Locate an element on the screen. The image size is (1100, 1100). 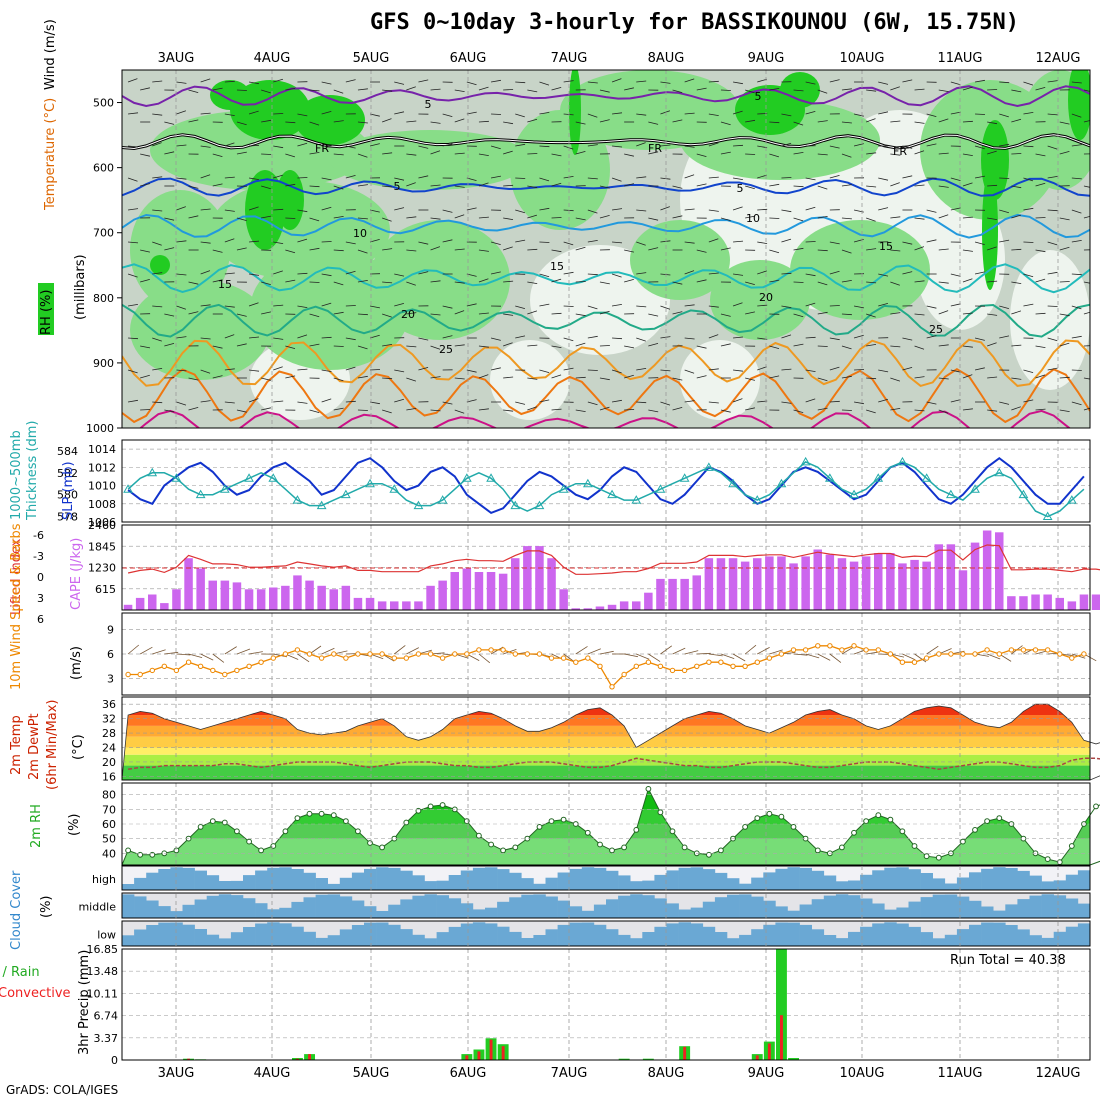
contour-label: 5 is located at coordinates (397, 186).